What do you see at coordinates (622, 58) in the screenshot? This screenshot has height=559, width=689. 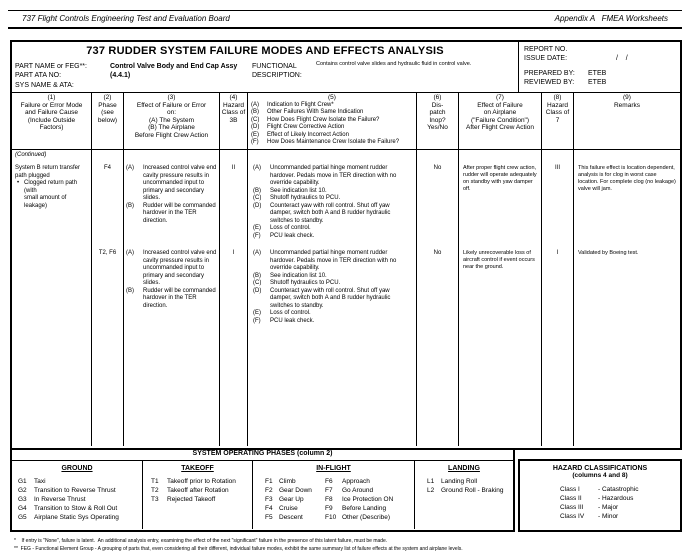 I see `issue-date-value: / /` at bounding box center [622, 58].